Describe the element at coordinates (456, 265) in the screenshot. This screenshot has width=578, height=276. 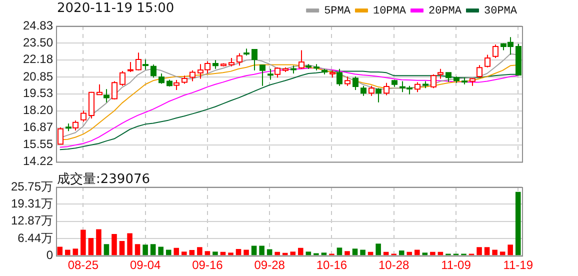
I see `x-tick-label: 11-09` at that location.